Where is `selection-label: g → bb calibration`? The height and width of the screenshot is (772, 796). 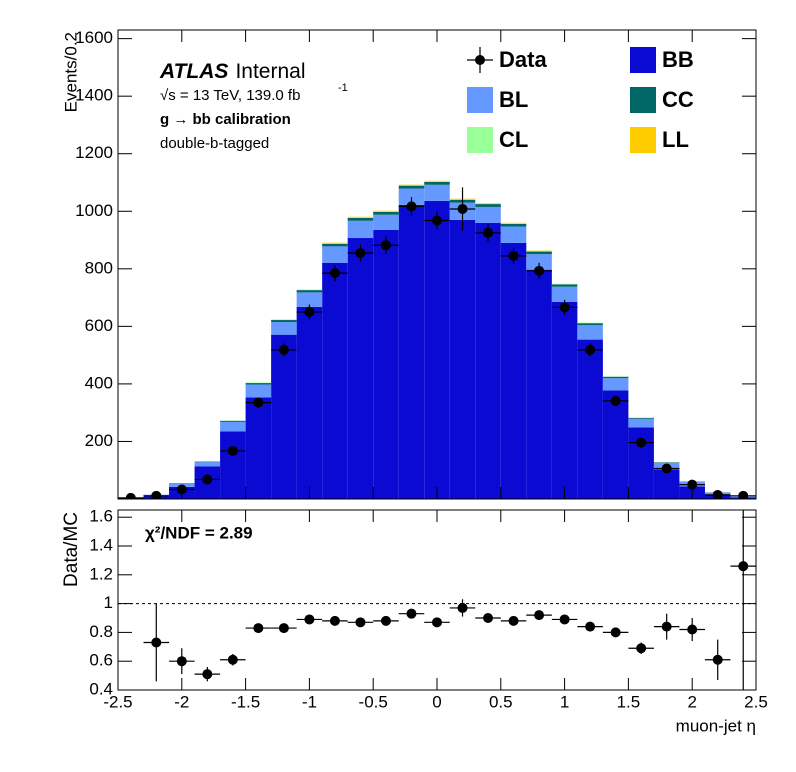 selection-label: g → bb calibration is located at coordinates (225, 119).